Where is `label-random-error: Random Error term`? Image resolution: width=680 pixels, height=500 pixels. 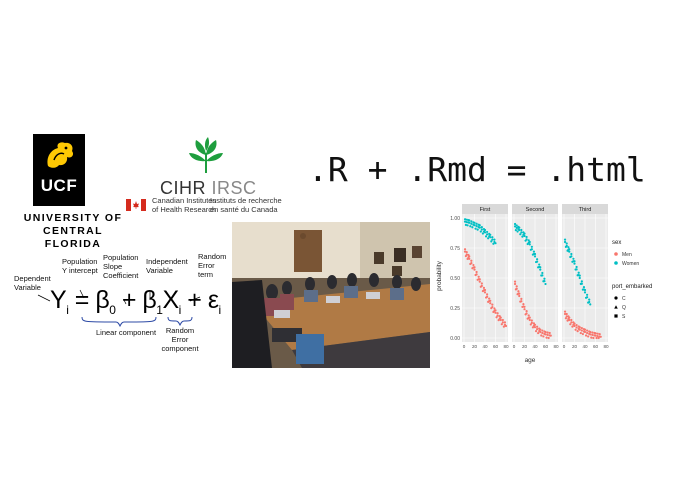 label-random-error: Random Error term is located at coordinates (212, 265).